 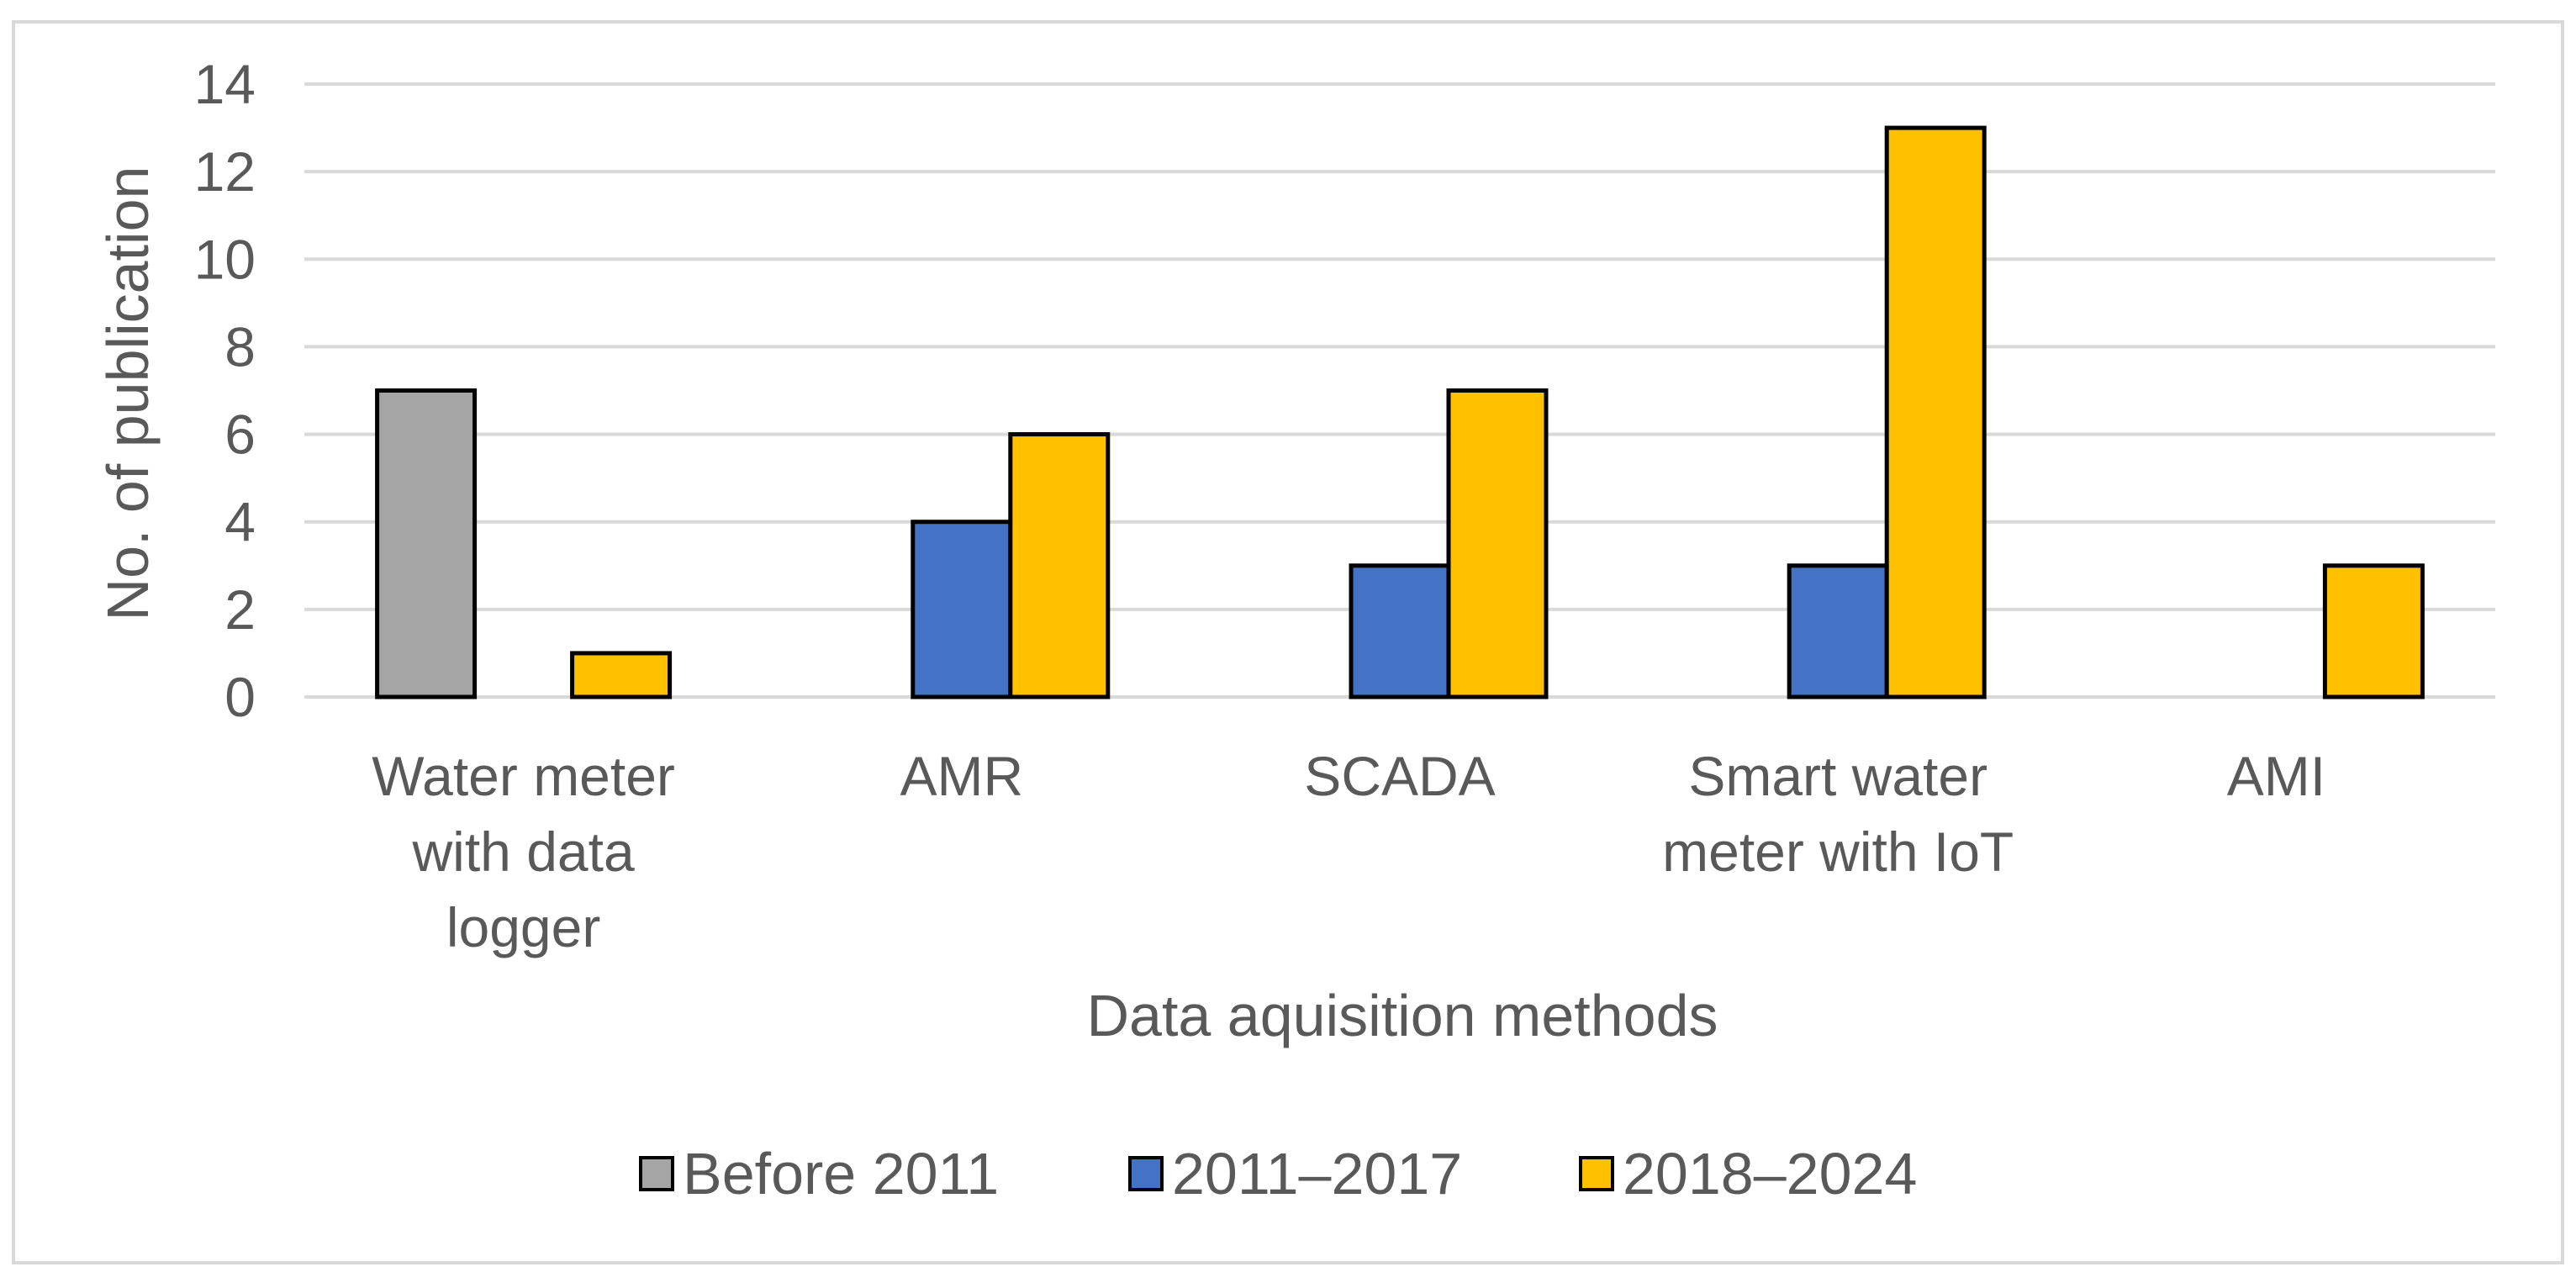 What do you see at coordinates (225, 390) in the screenshot?
I see `y-axis-ticks: 0 2 4 6 8 10 12 14` at bounding box center [225, 390].